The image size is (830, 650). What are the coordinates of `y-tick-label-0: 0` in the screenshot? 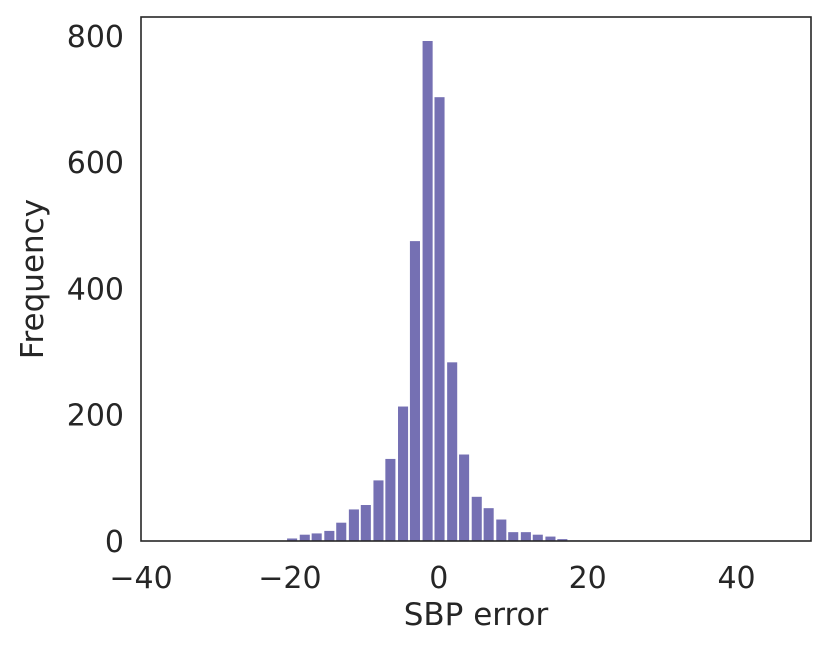 It's located at (114, 542).